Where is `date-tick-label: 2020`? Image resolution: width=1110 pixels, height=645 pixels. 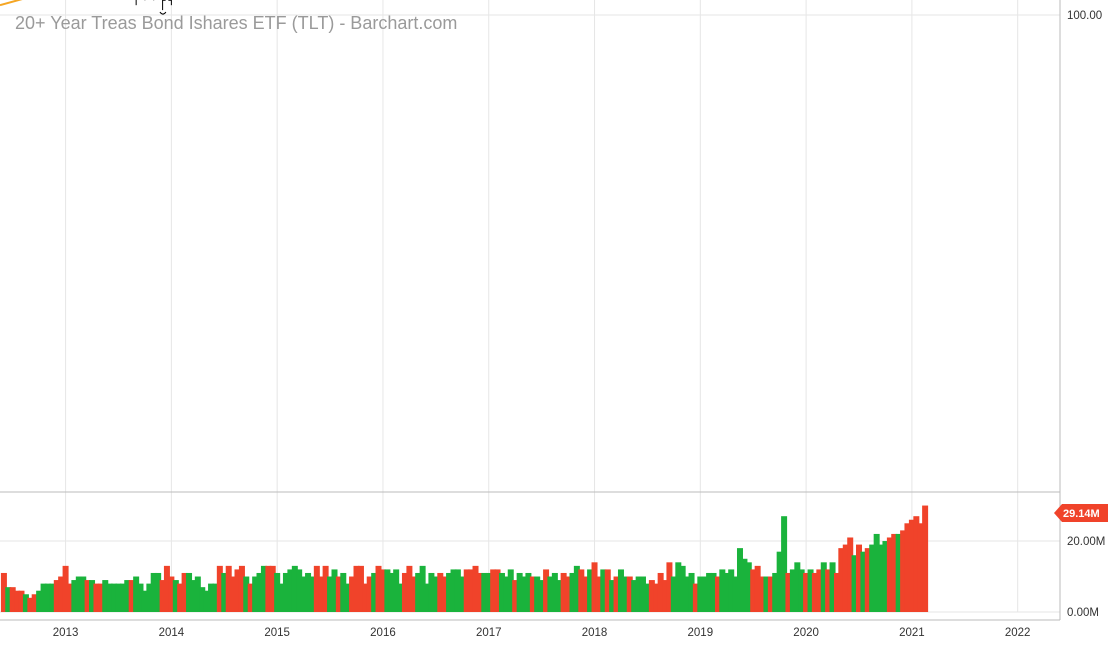
date-tick-label: 2020 is located at coordinates (806, 633).